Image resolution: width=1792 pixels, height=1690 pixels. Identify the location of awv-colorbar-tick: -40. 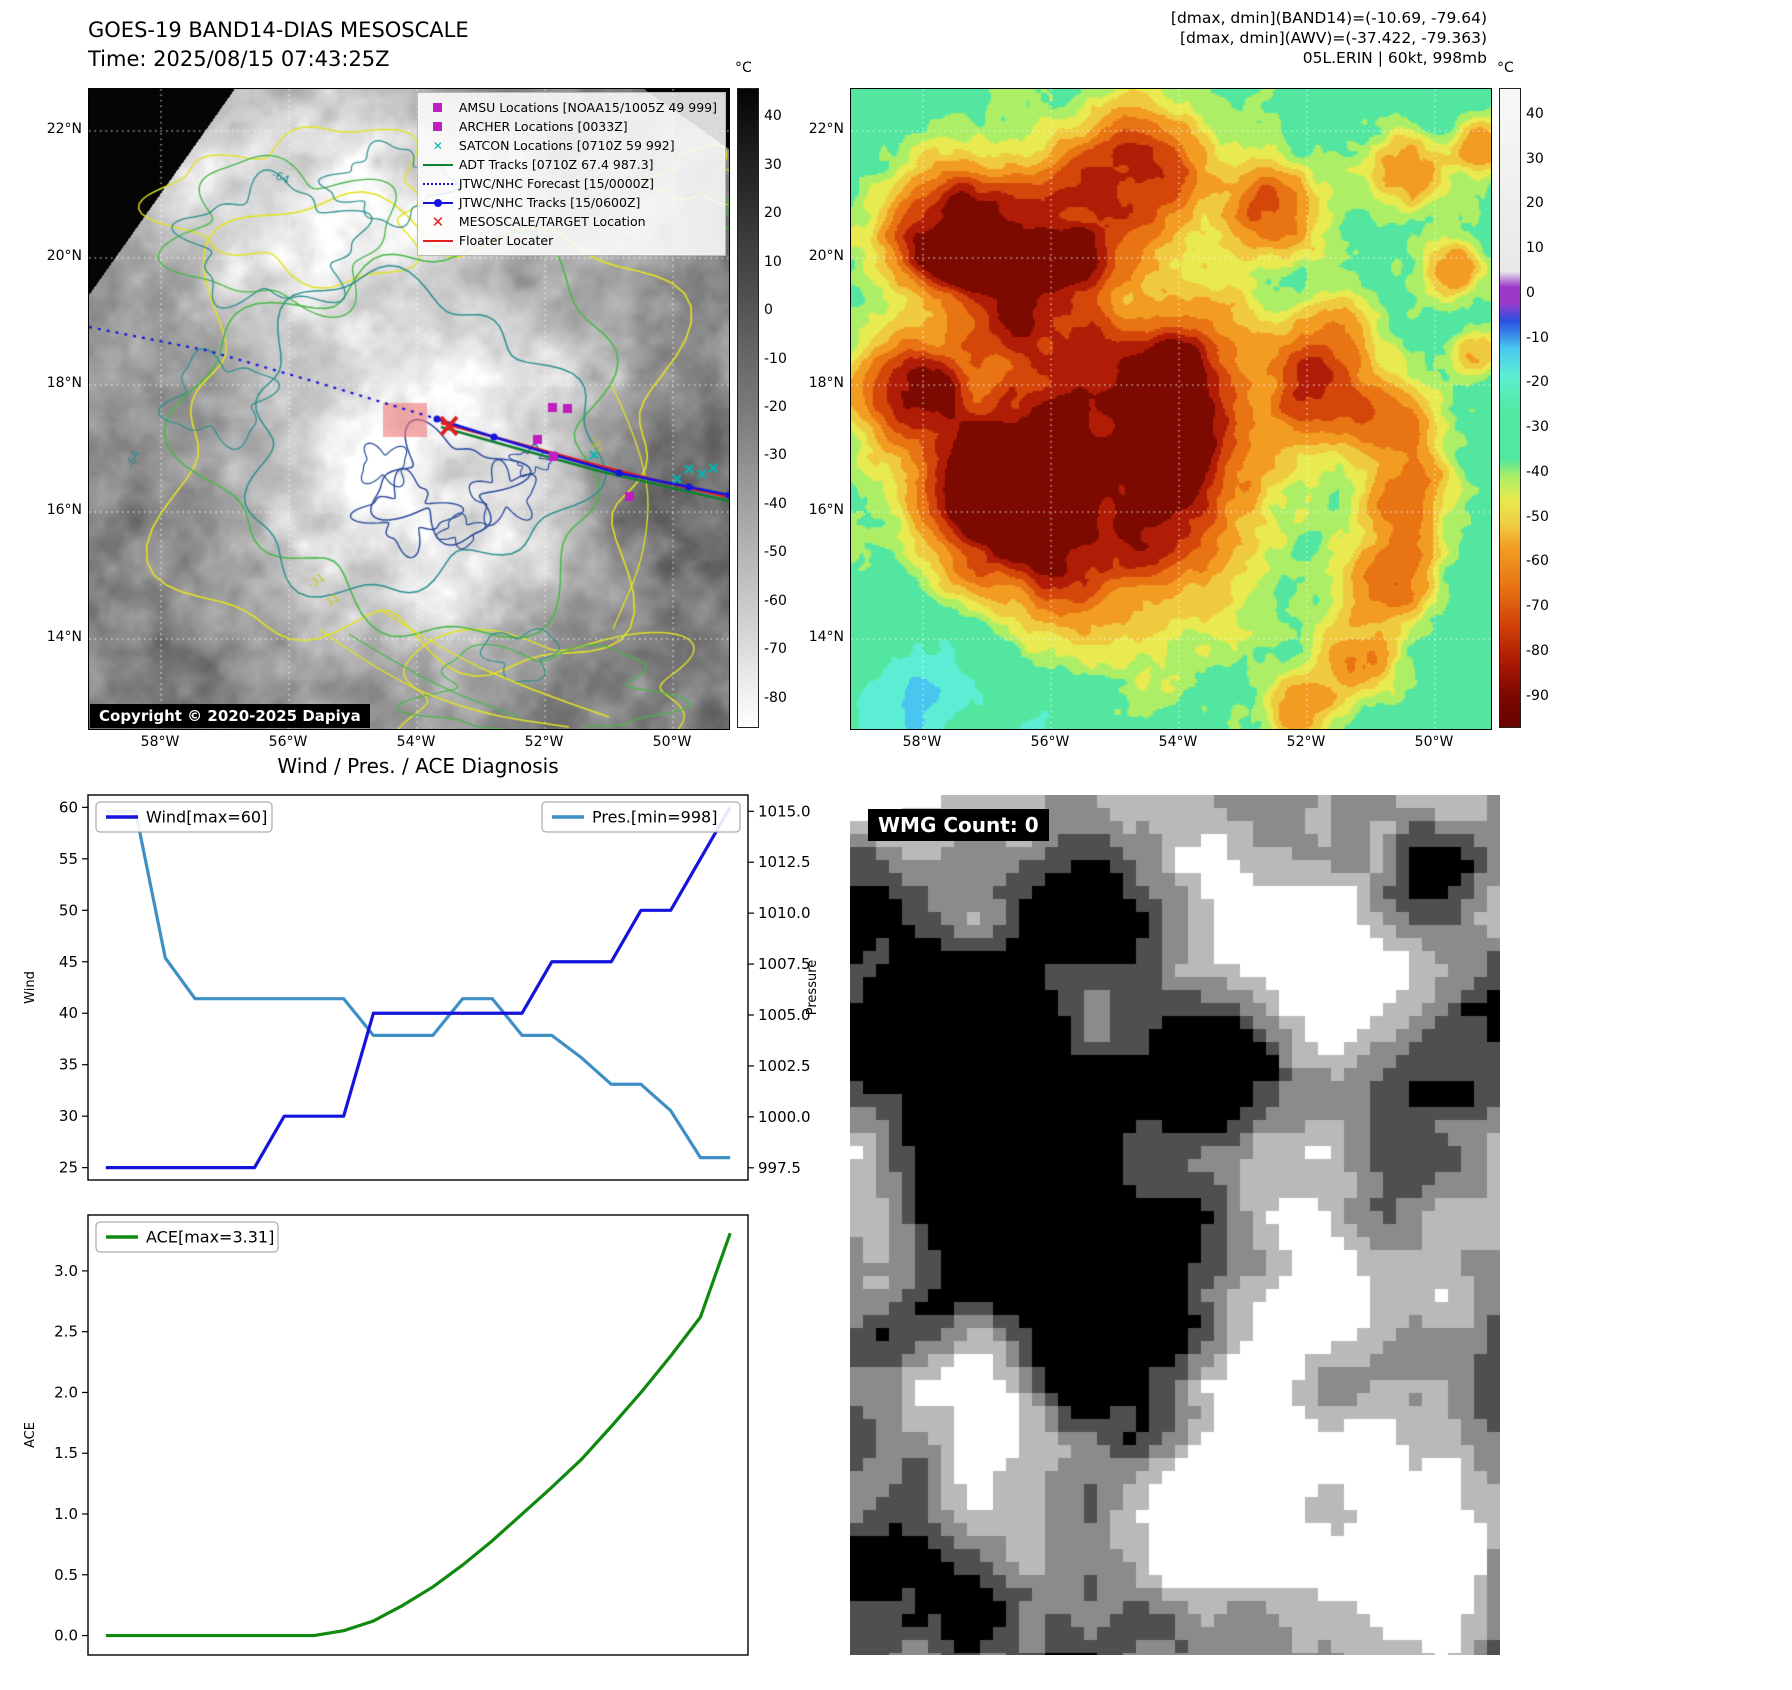
(1537, 471).